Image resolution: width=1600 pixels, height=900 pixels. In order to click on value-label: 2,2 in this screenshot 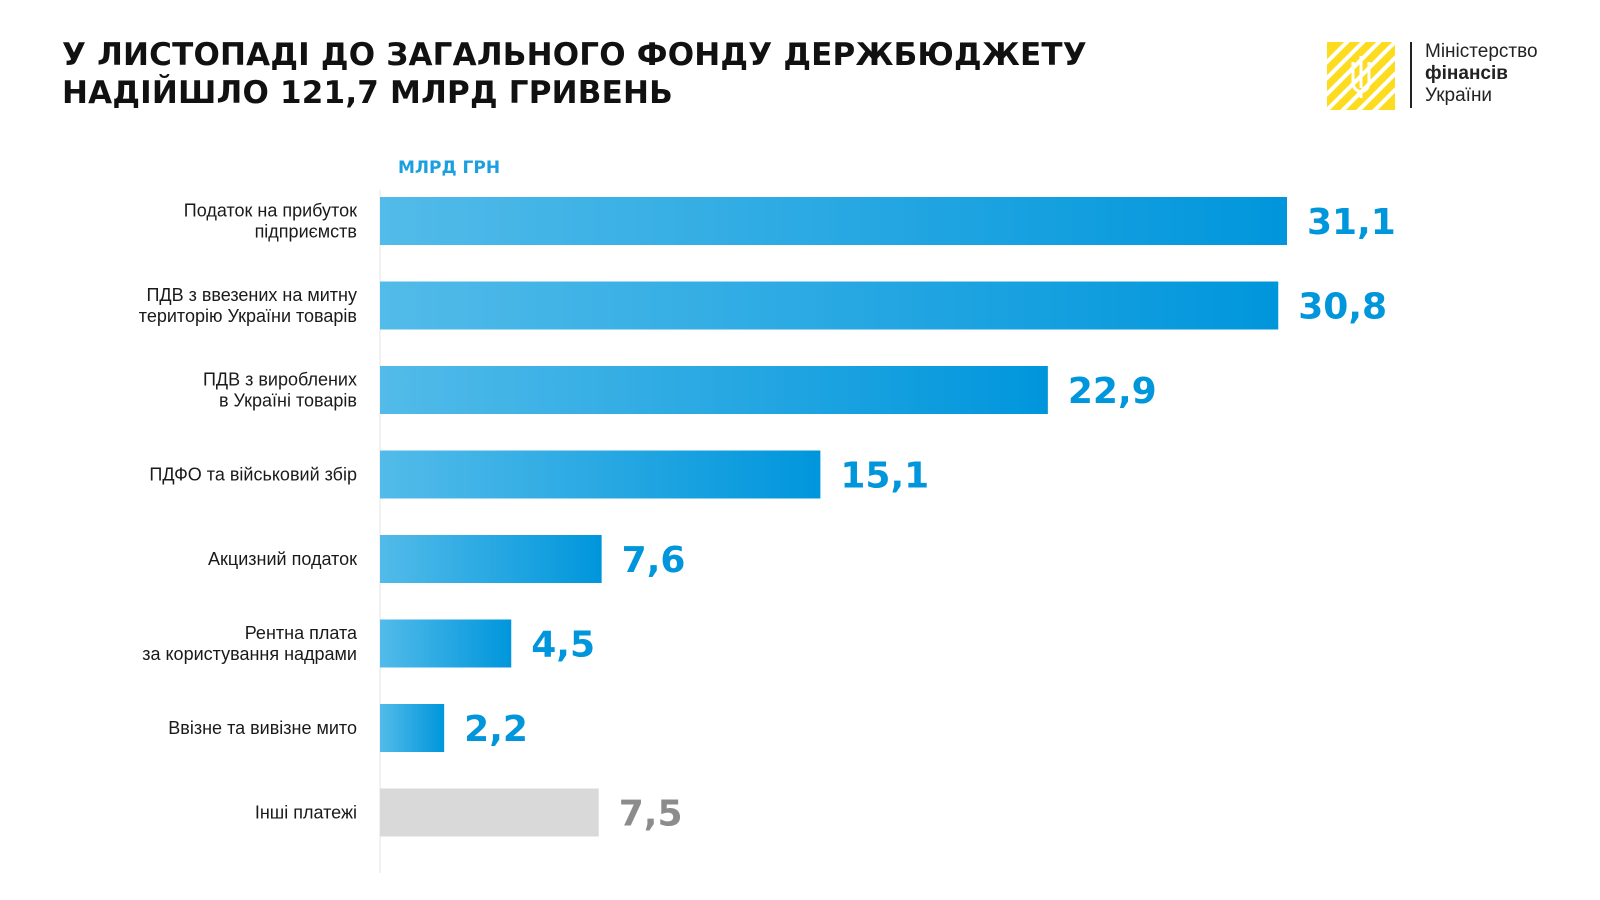, I will do `click(496, 729)`.